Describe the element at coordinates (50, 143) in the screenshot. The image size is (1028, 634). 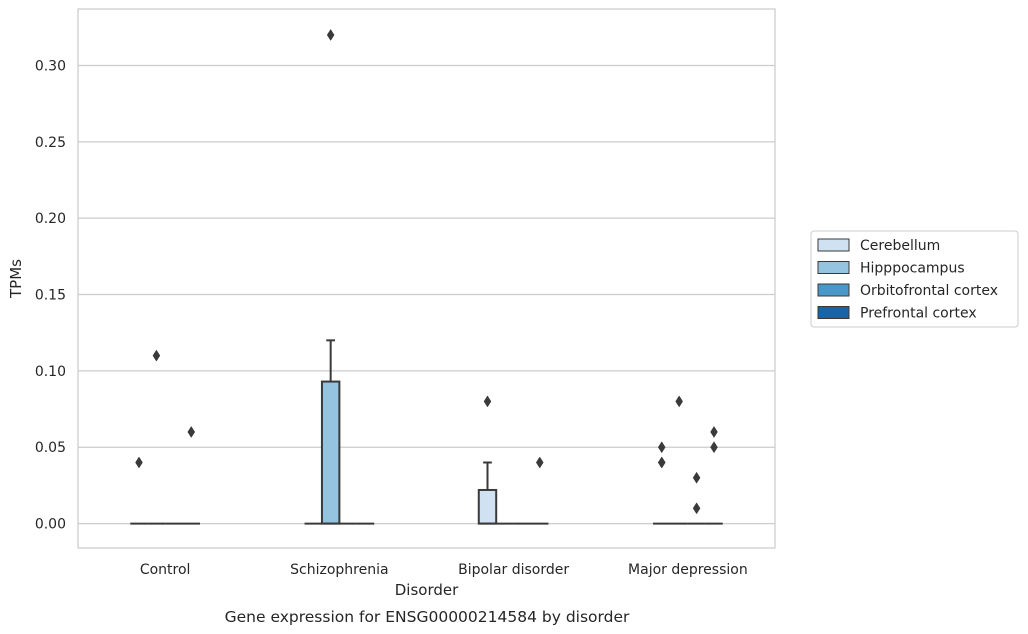
I see `y-tick-label: 0.25` at that location.